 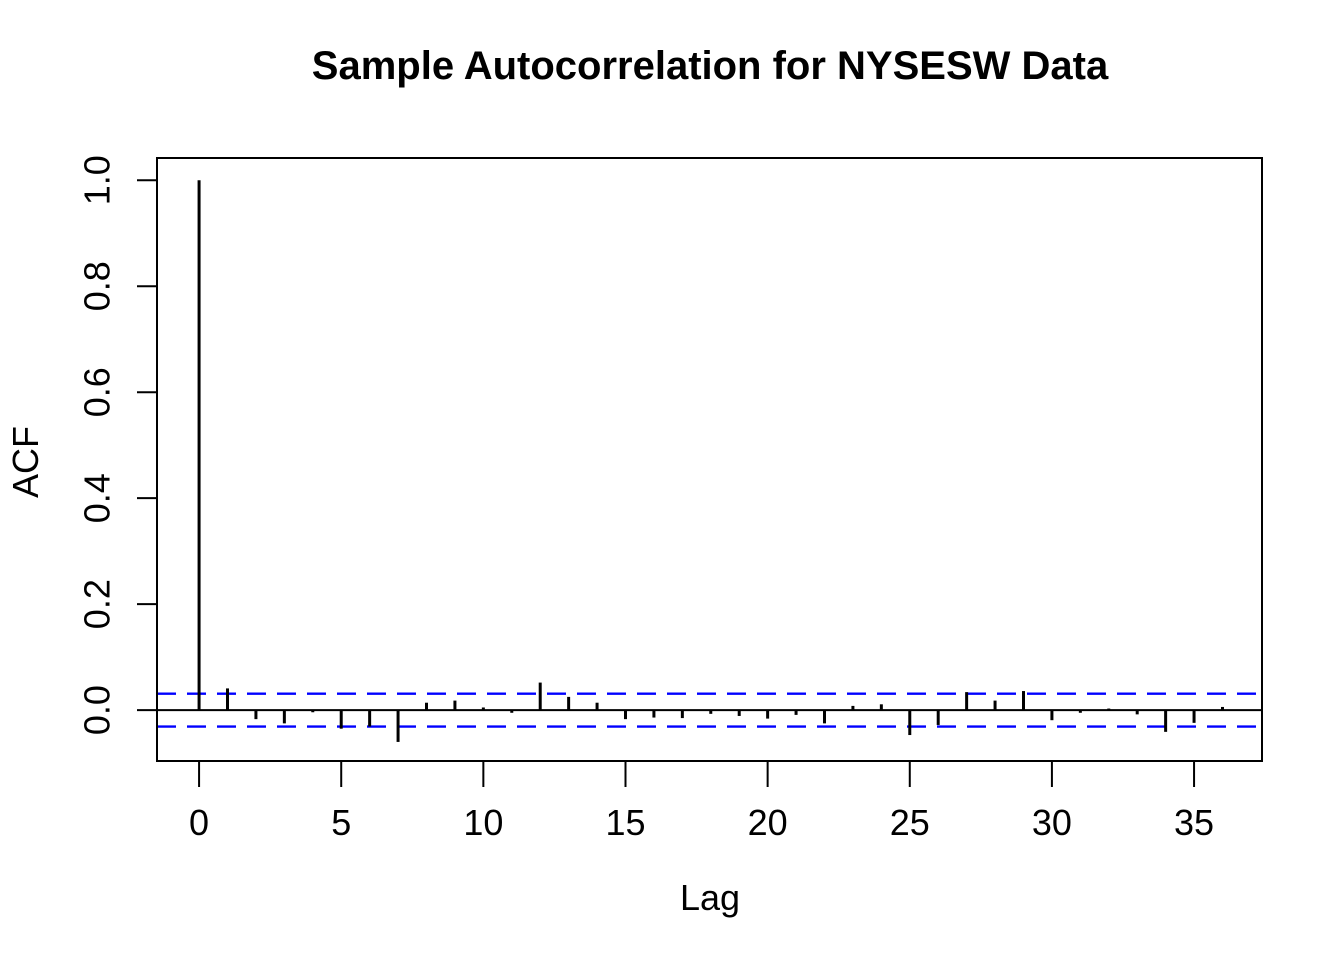 What do you see at coordinates (768, 822) in the screenshot?
I see `x-tick-label: 20` at bounding box center [768, 822].